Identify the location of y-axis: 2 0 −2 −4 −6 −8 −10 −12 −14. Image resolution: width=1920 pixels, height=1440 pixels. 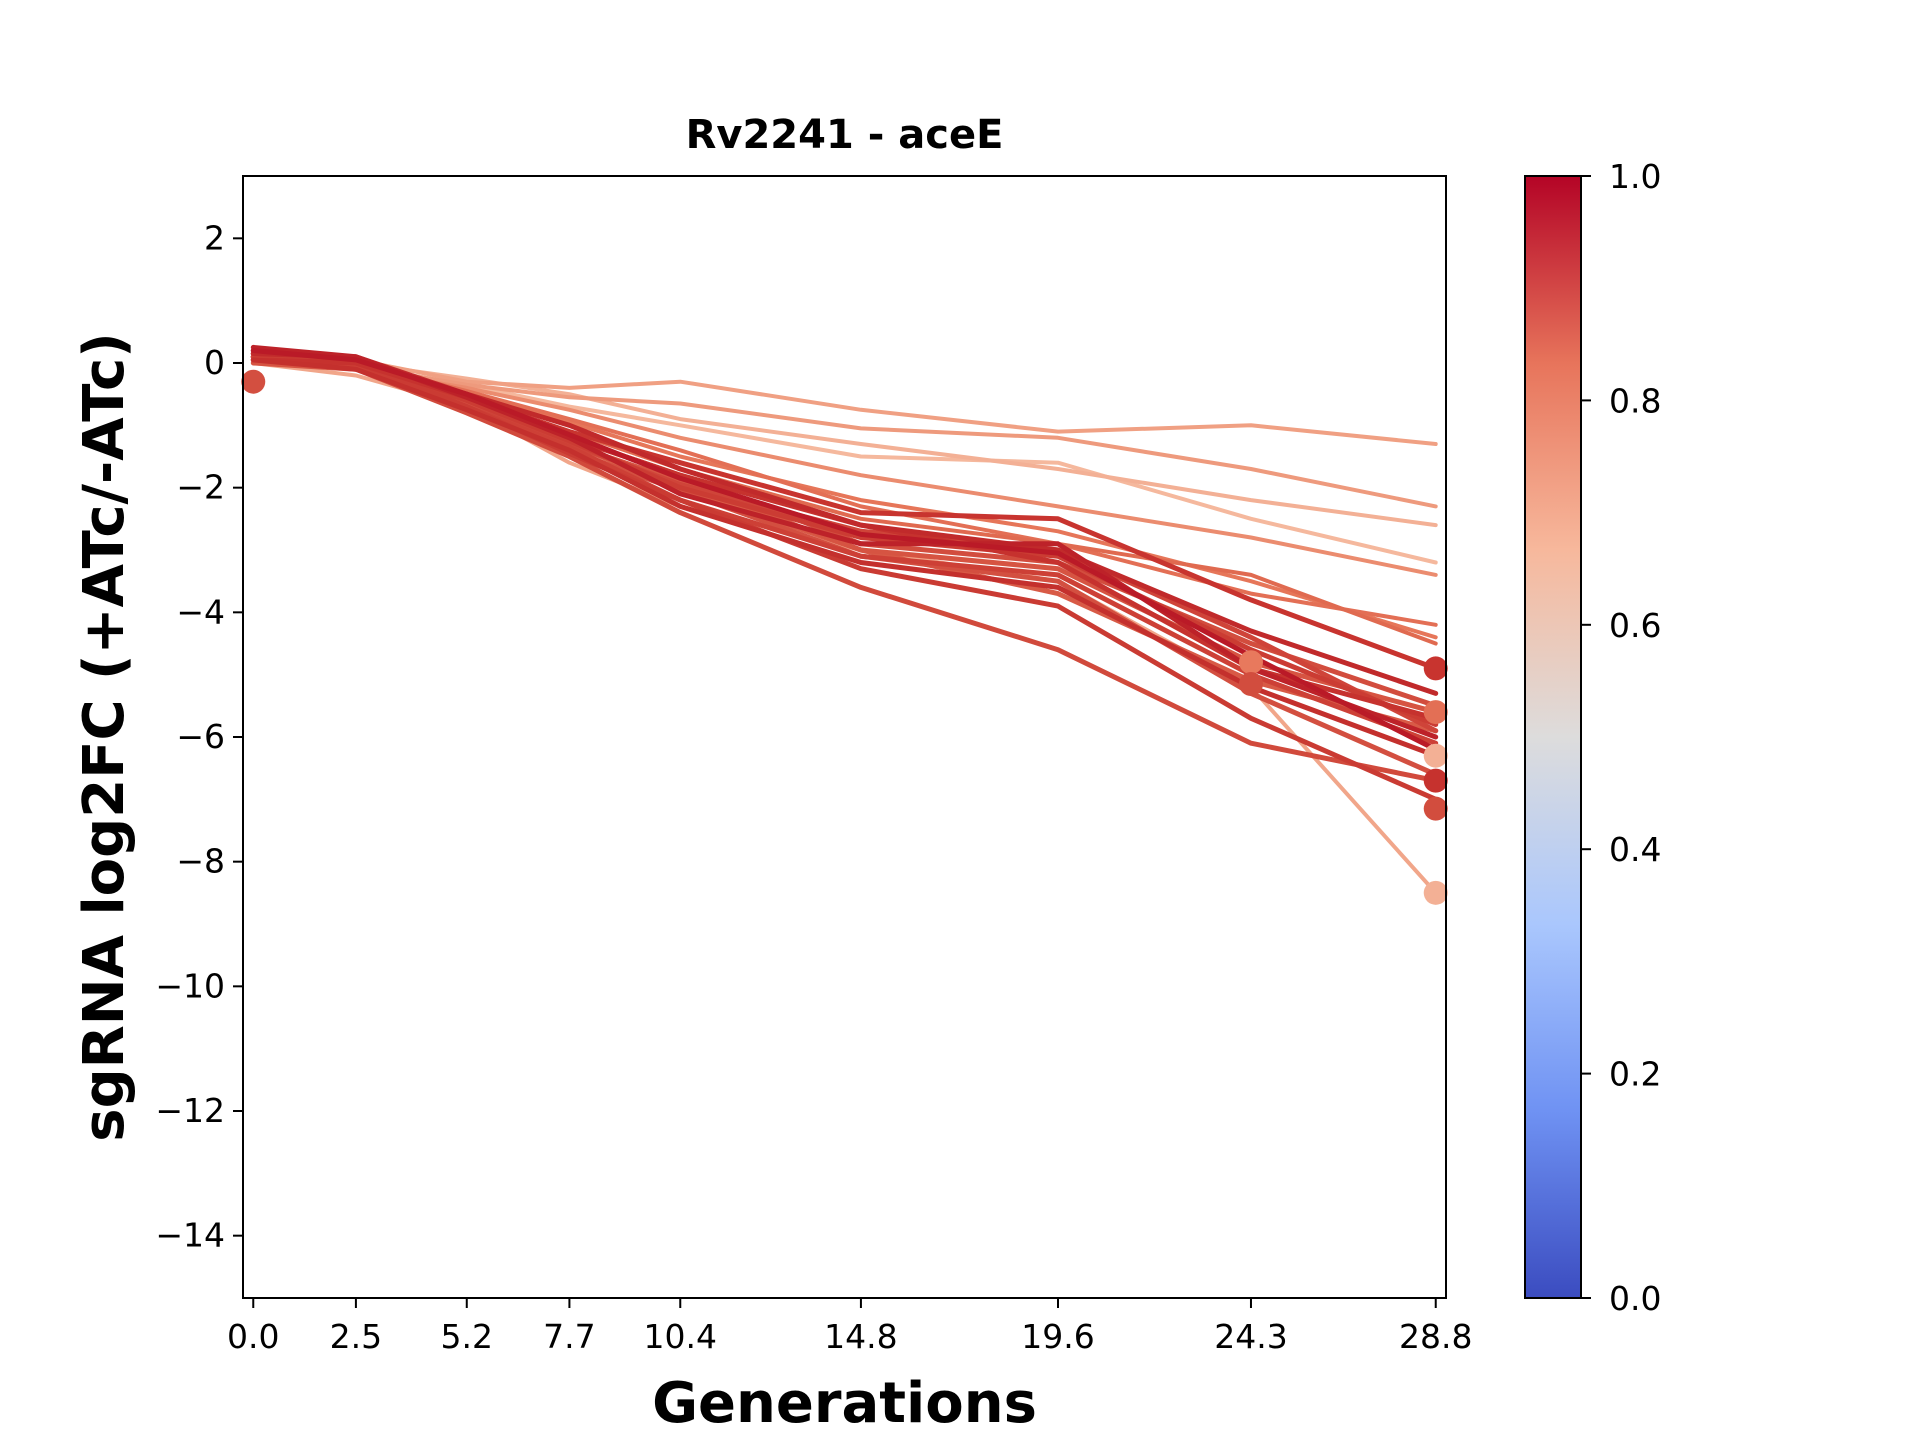
(199, 736).